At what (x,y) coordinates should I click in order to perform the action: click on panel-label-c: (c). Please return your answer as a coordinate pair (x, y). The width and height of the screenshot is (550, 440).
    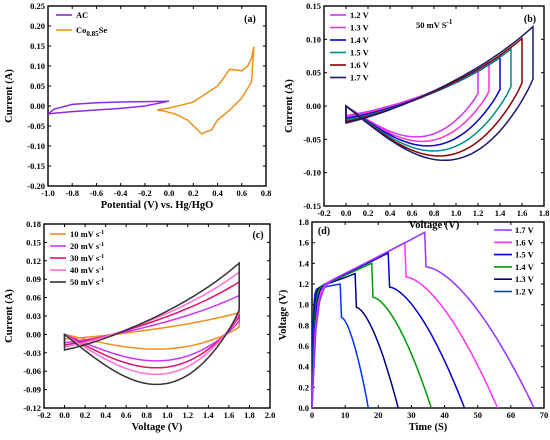
    Looking at the image, I should click on (257, 235).